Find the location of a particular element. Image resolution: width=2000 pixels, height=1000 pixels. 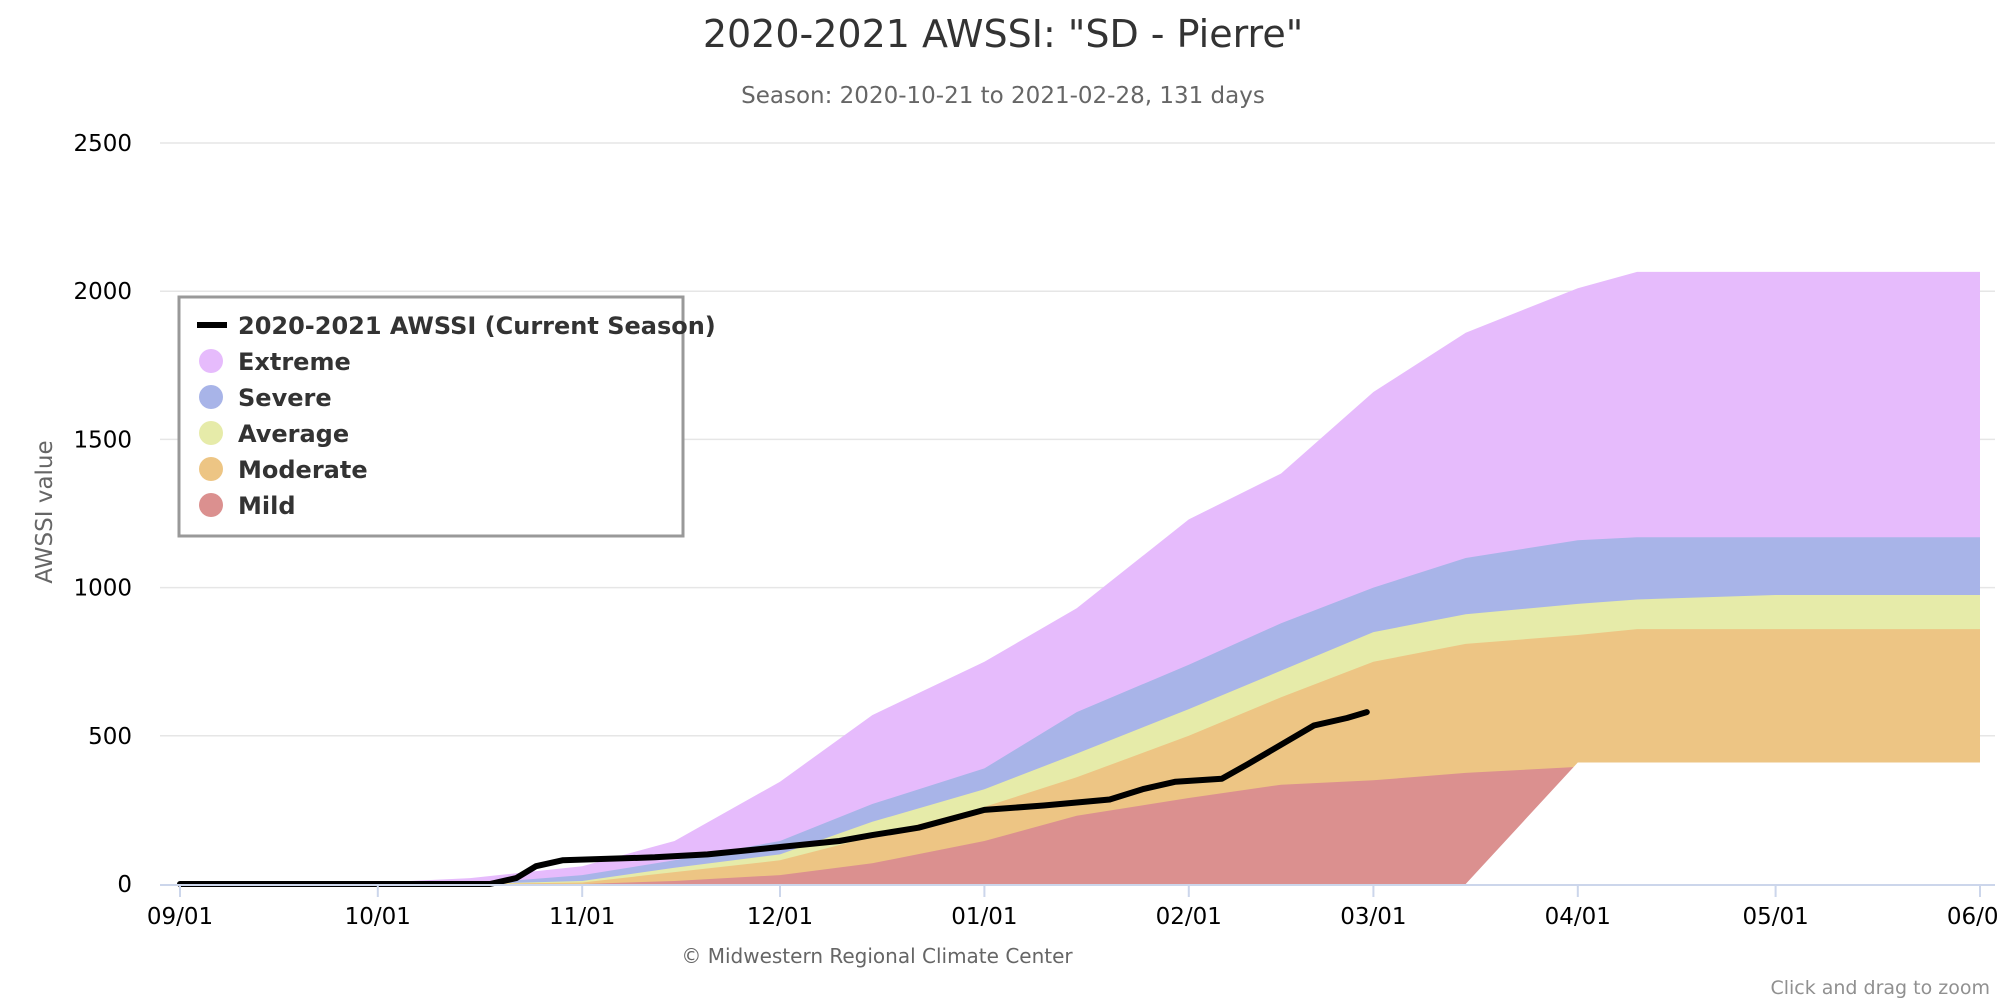

band-base is located at coordinates (1080, 823).